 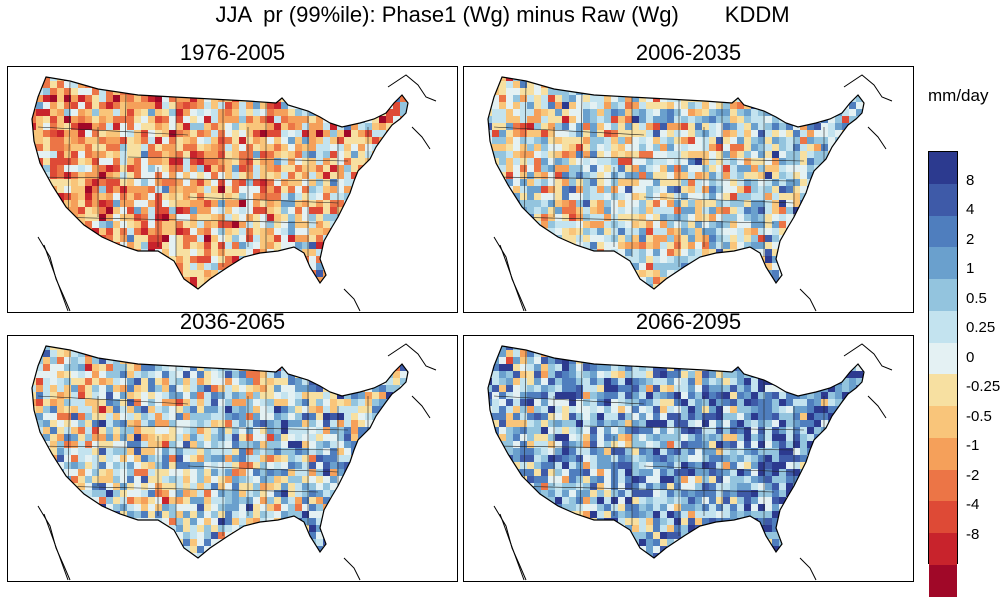 What do you see at coordinates (984, 209) in the screenshot?
I see `colorbar-tick-label: 4` at bounding box center [984, 209].